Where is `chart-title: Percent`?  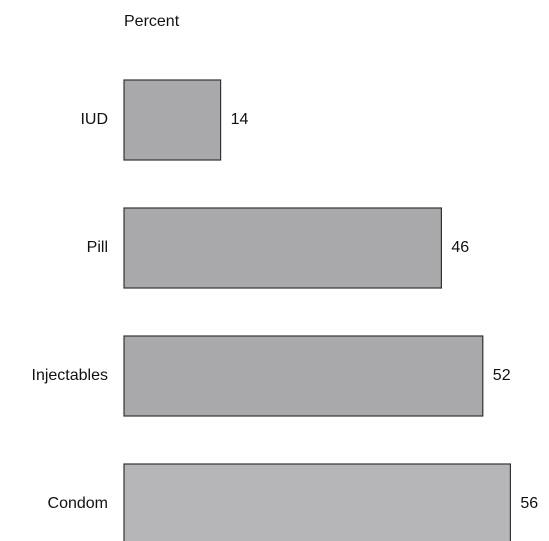
chart-title: Percent is located at coordinates (152, 21).